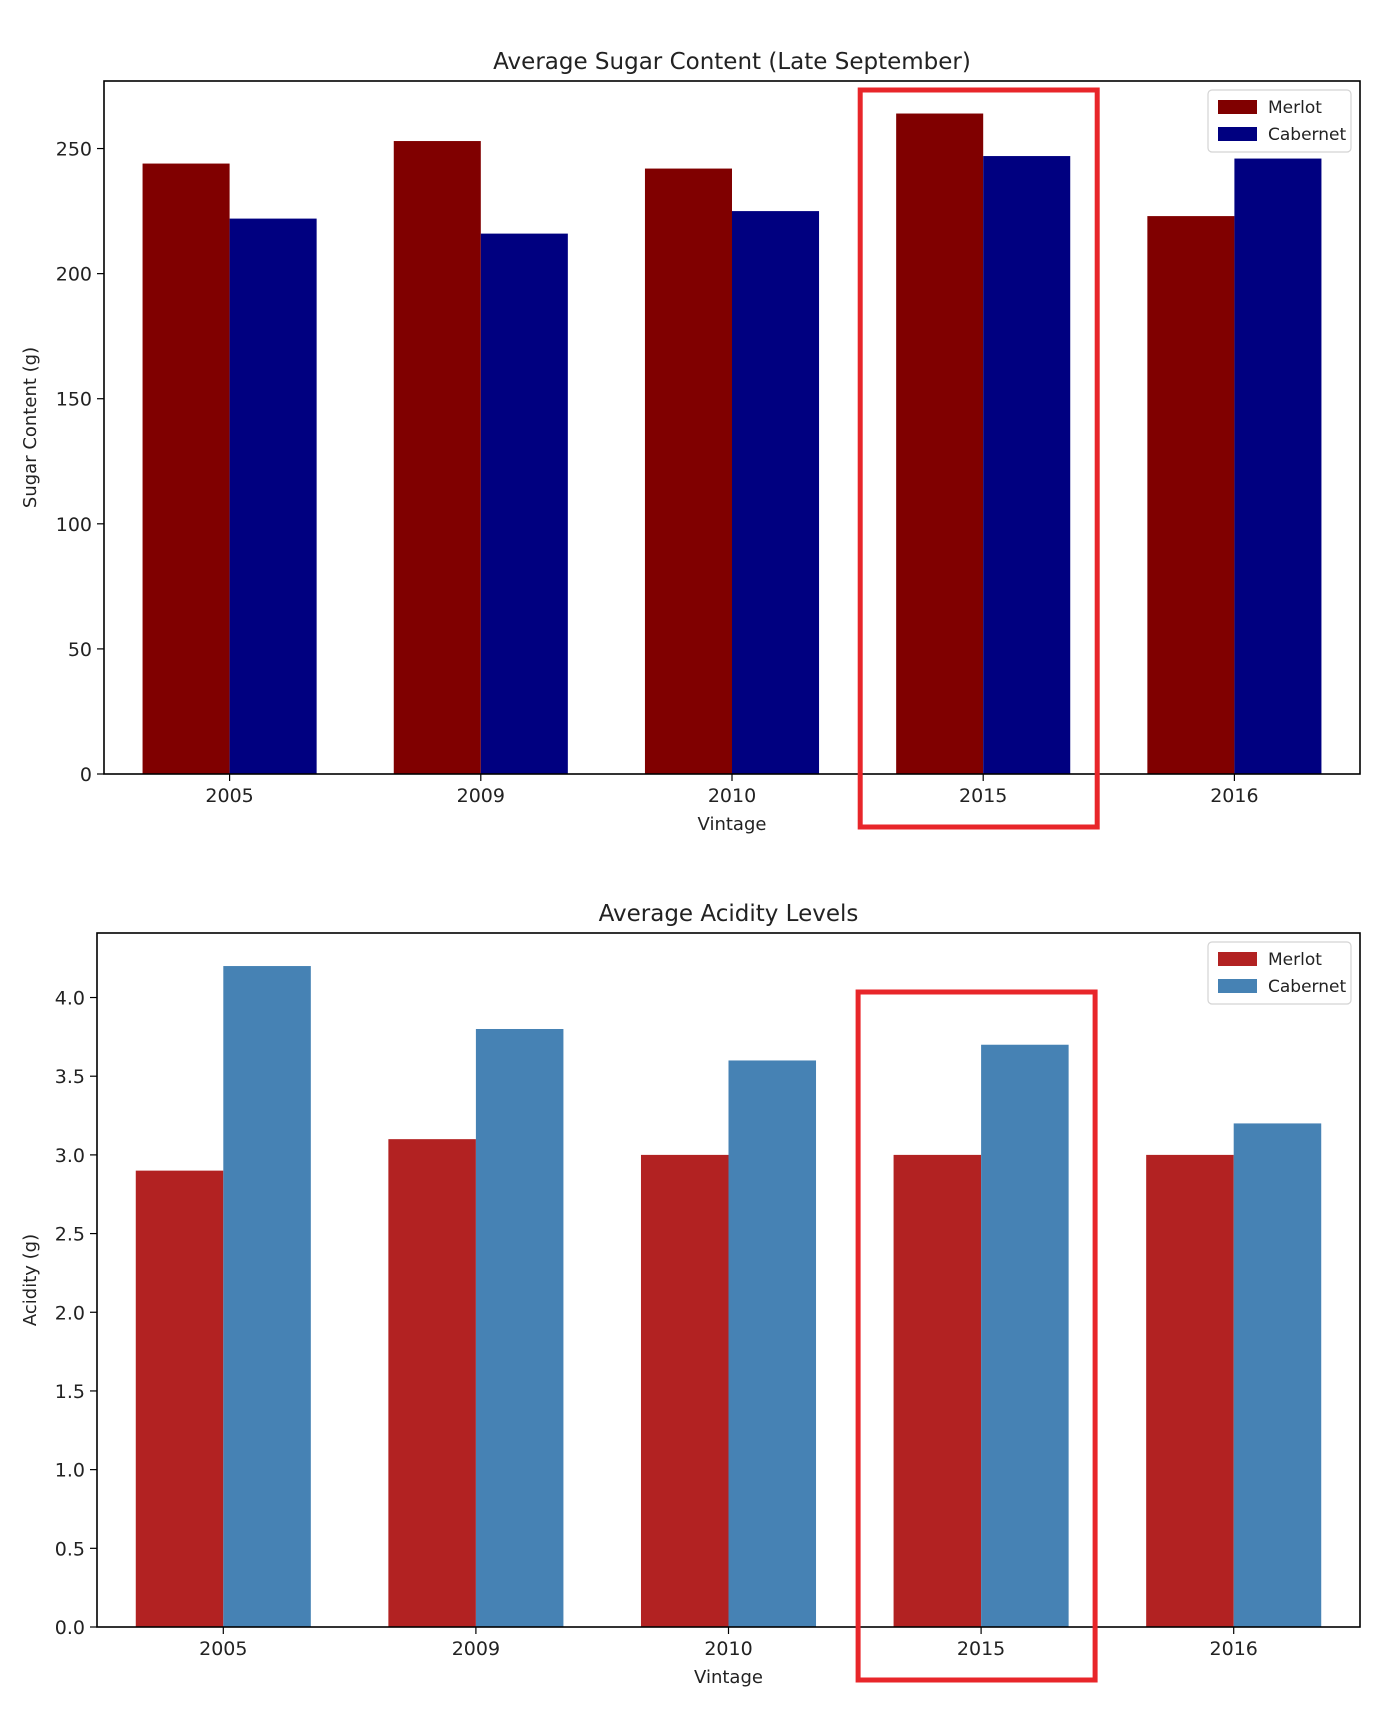  What do you see at coordinates (70, 1156) in the screenshot?
I see `y-tick-label: 3.0` at bounding box center [70, 1156].